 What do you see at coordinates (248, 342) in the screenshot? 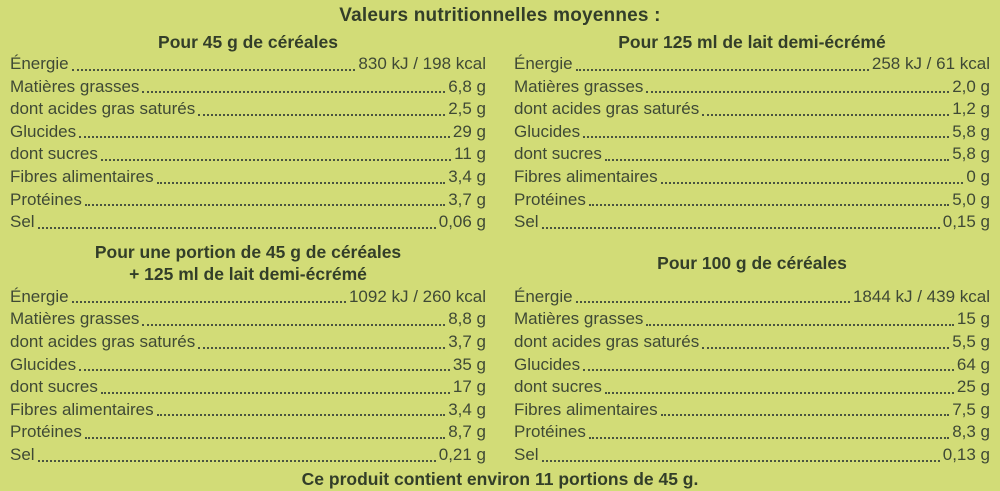
I see `nutrient-row: dont acides gras saturés 3,7 g` at bounding box center [248, 342].